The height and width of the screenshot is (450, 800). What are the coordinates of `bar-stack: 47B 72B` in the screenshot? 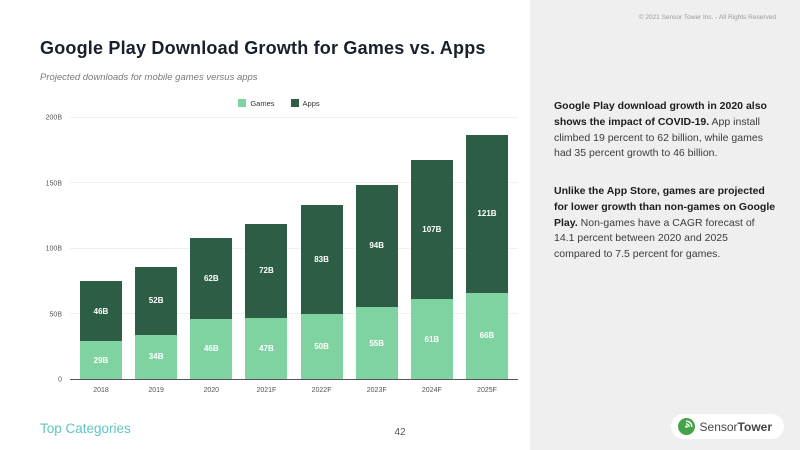 It's located at (266, 248).